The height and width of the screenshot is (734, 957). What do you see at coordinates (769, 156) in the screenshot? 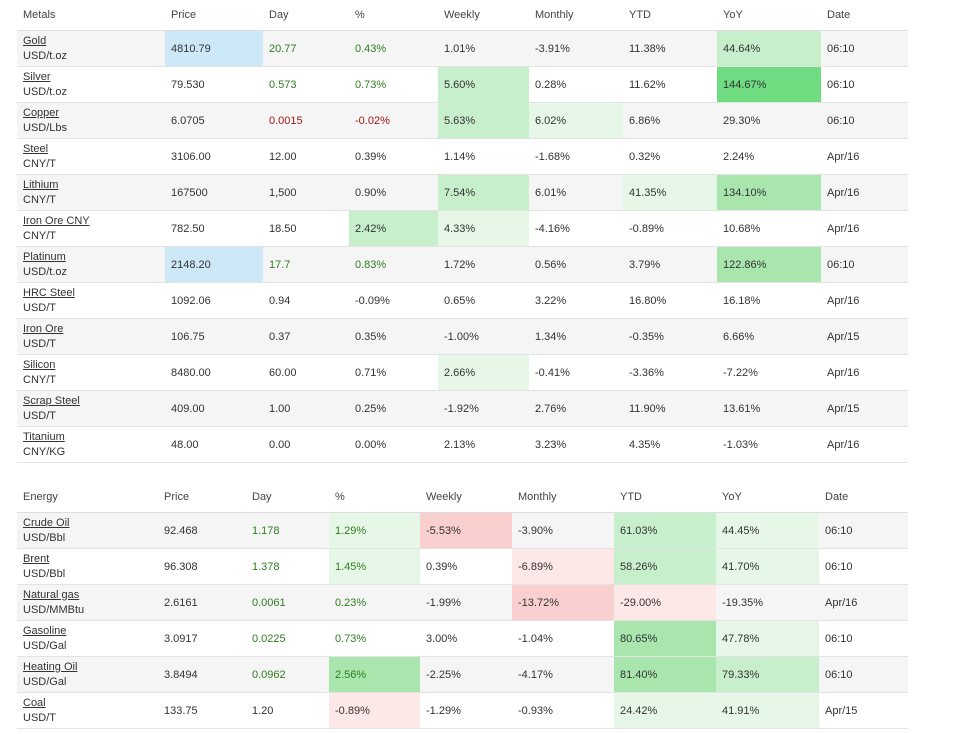
I see `yoy-cell: 2.24%` at bounding box center [769, 156].